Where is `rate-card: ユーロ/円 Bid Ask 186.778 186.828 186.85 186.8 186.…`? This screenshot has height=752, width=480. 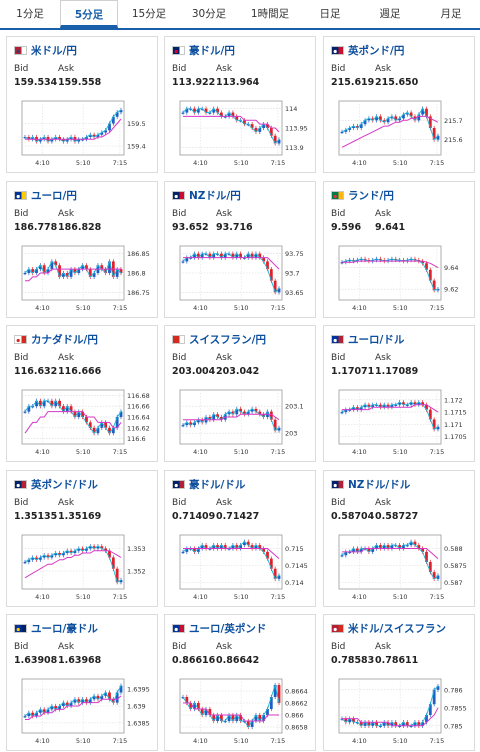 rate-card: ユーロ/円 Bid Ask 186.778 186.828 186.85 186.8 186.… is located at coordinates (82, 249).